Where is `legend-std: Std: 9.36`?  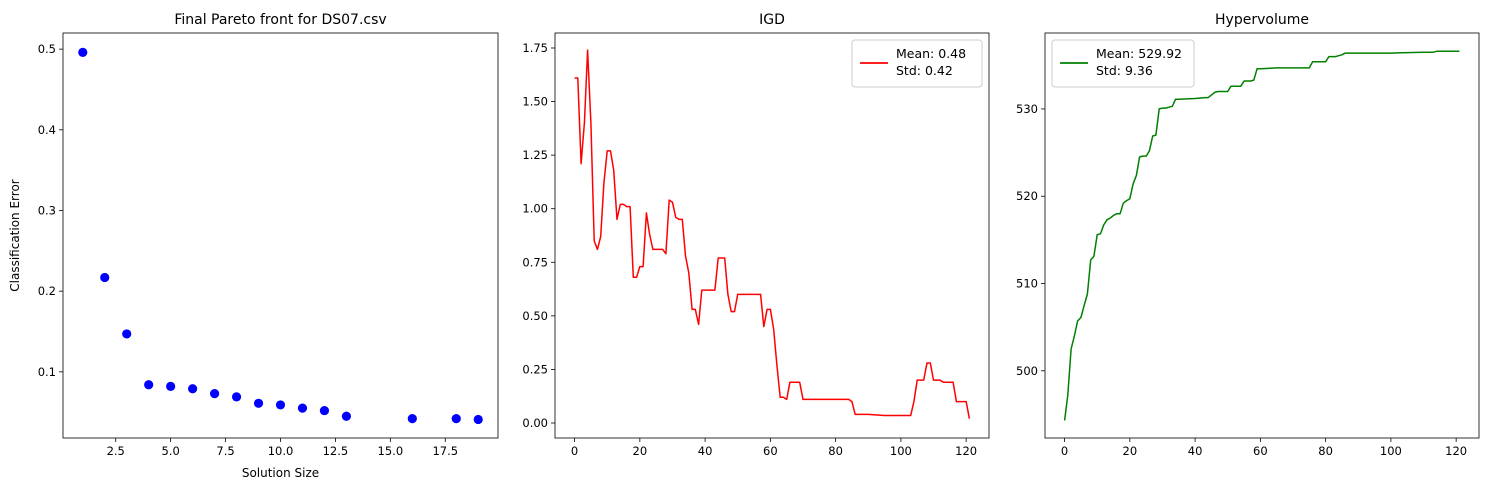
legend-std: Std: 9.36 is located at coordinates (1124, 70).